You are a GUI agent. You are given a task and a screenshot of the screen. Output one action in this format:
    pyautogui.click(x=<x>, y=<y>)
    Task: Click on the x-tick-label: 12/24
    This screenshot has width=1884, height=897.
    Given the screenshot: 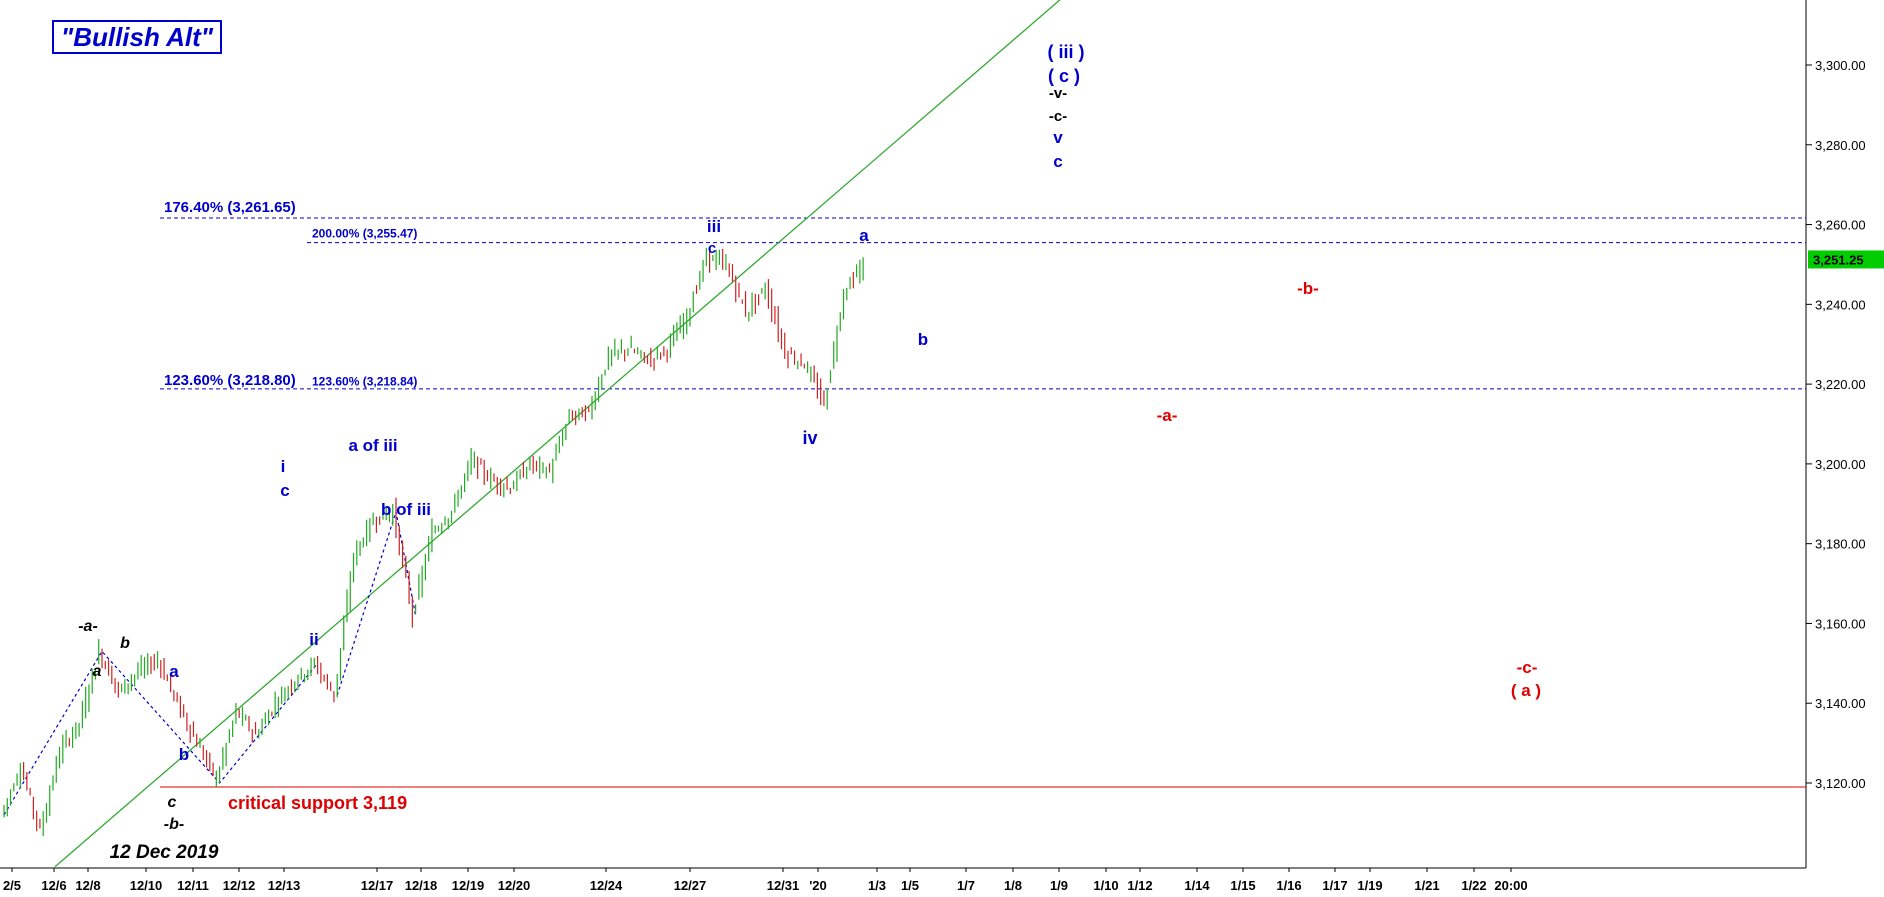 What is the action you would take?
    pyautogui.click(x=606, y=885)
    